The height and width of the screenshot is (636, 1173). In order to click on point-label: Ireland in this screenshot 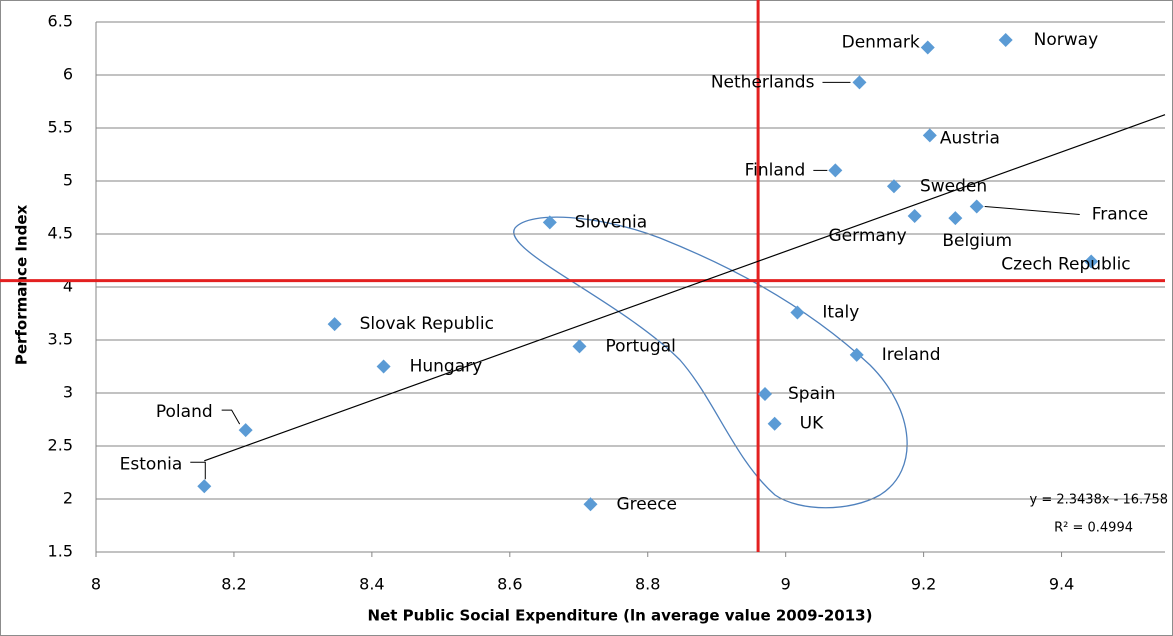, I will do `click(911, 355)`.